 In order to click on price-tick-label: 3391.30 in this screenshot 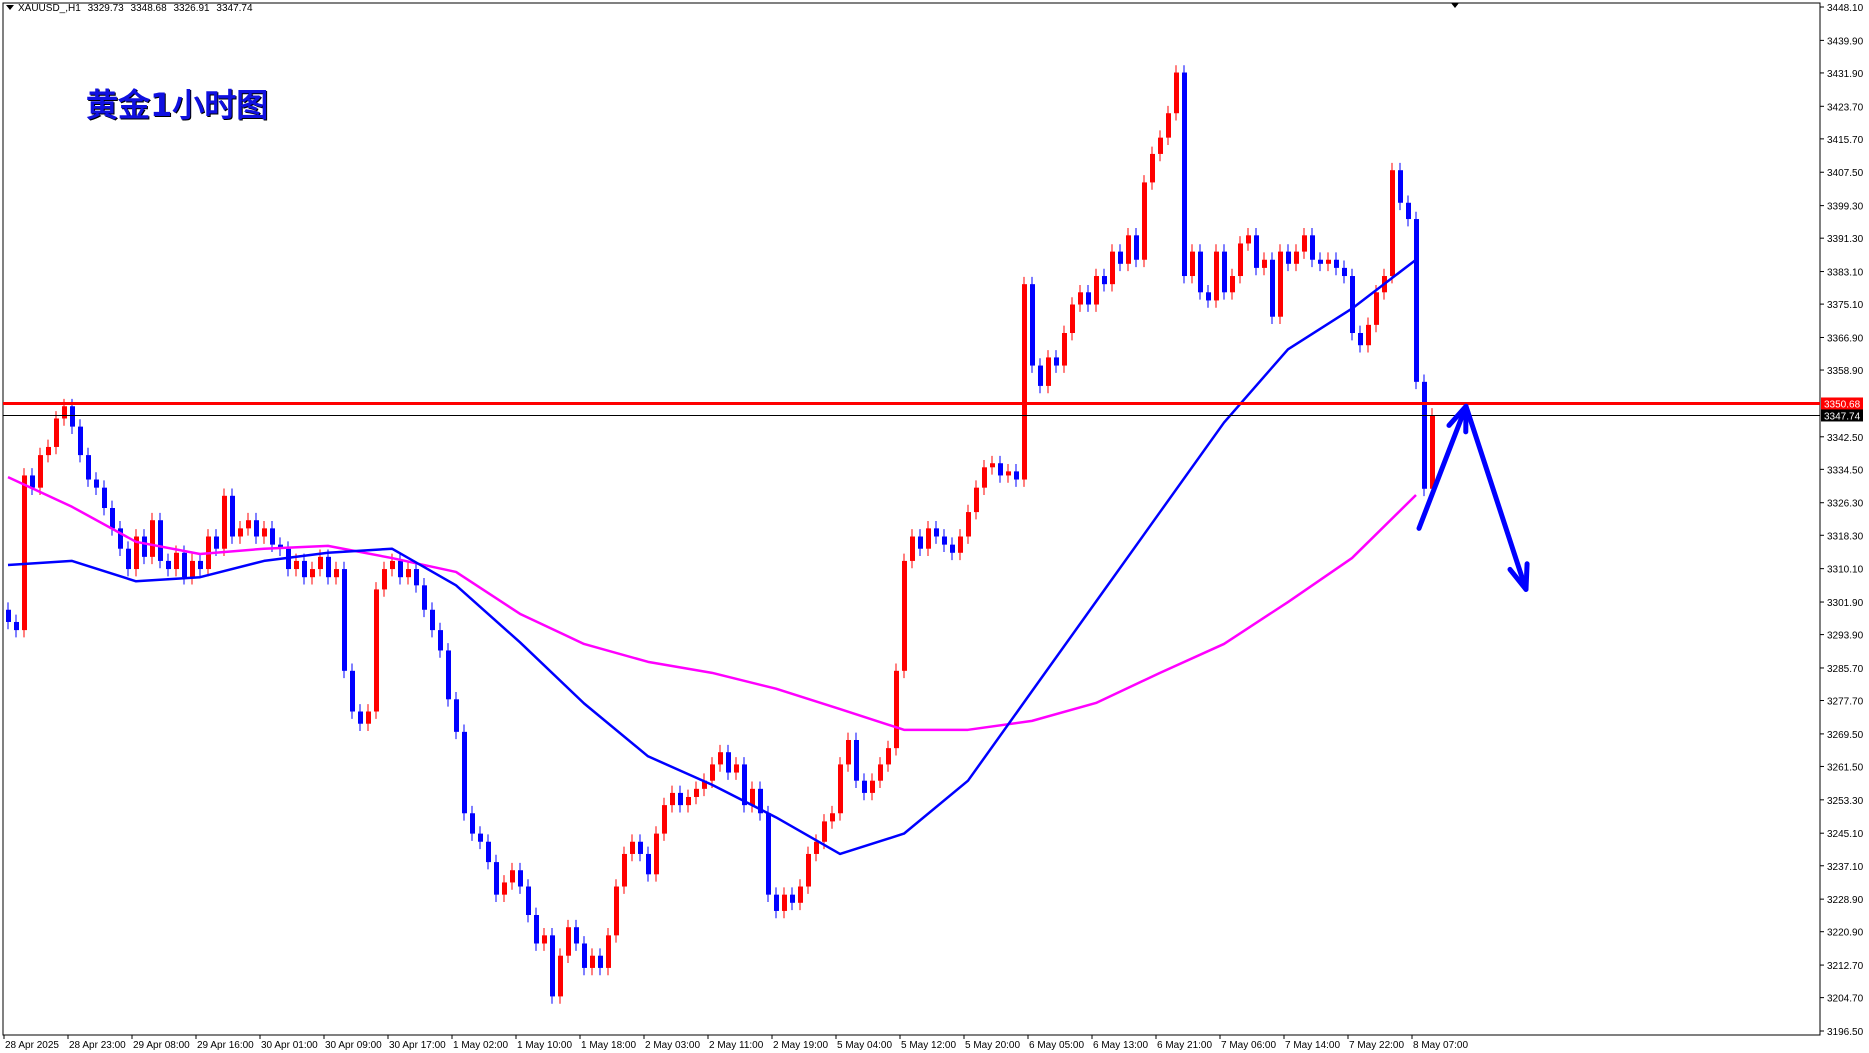, I will do `click(1845, 239)`.